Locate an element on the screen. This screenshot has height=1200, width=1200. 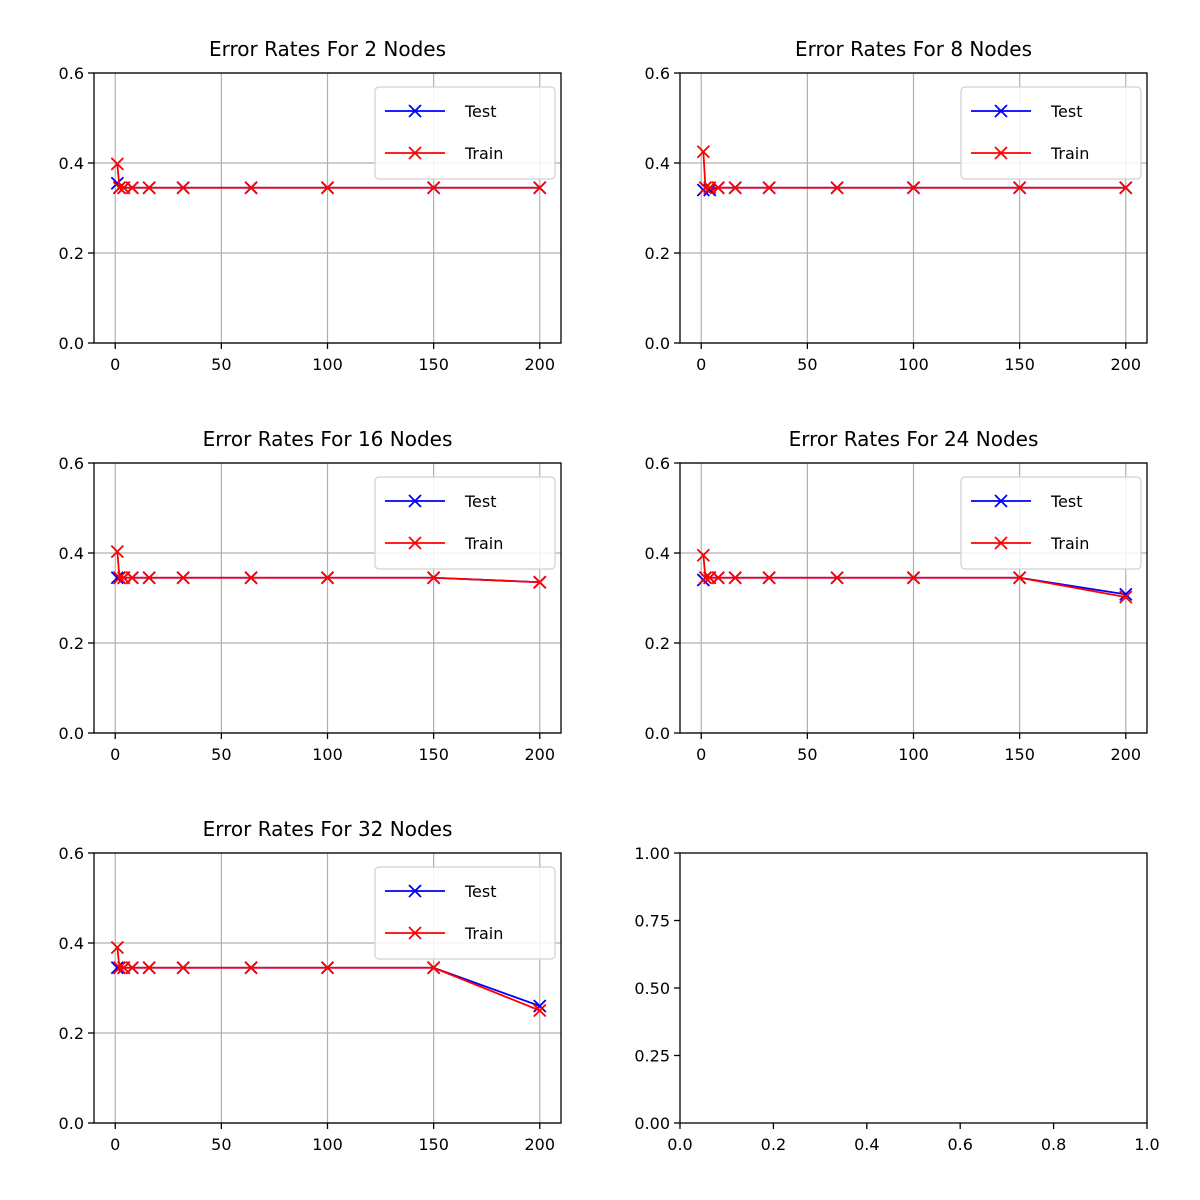
subplot-6: 0.0 0.2 0.4 0.6 0.8 1.0 0.00 0.25 0.50 0.75 1.00 is located at coordinates (896, 999).